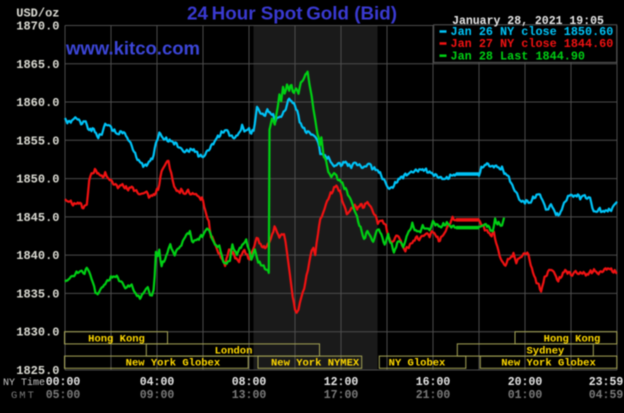  What do you see at coordinates (532, 44) in the screenshot?
I see `svg-text: Jan 27 NY close 1844.60` at bounding box center [532, 44].